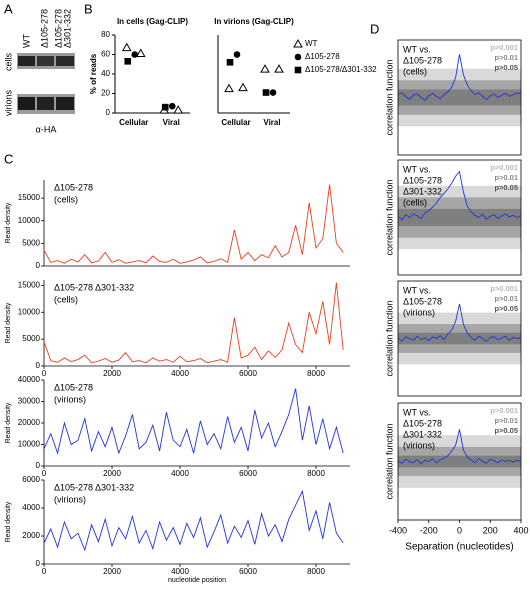 The image size is (530, 601). Describe the element at coordinates (67, 28) in the screenshot. I see `lane-label: Δ301-332` at that location.